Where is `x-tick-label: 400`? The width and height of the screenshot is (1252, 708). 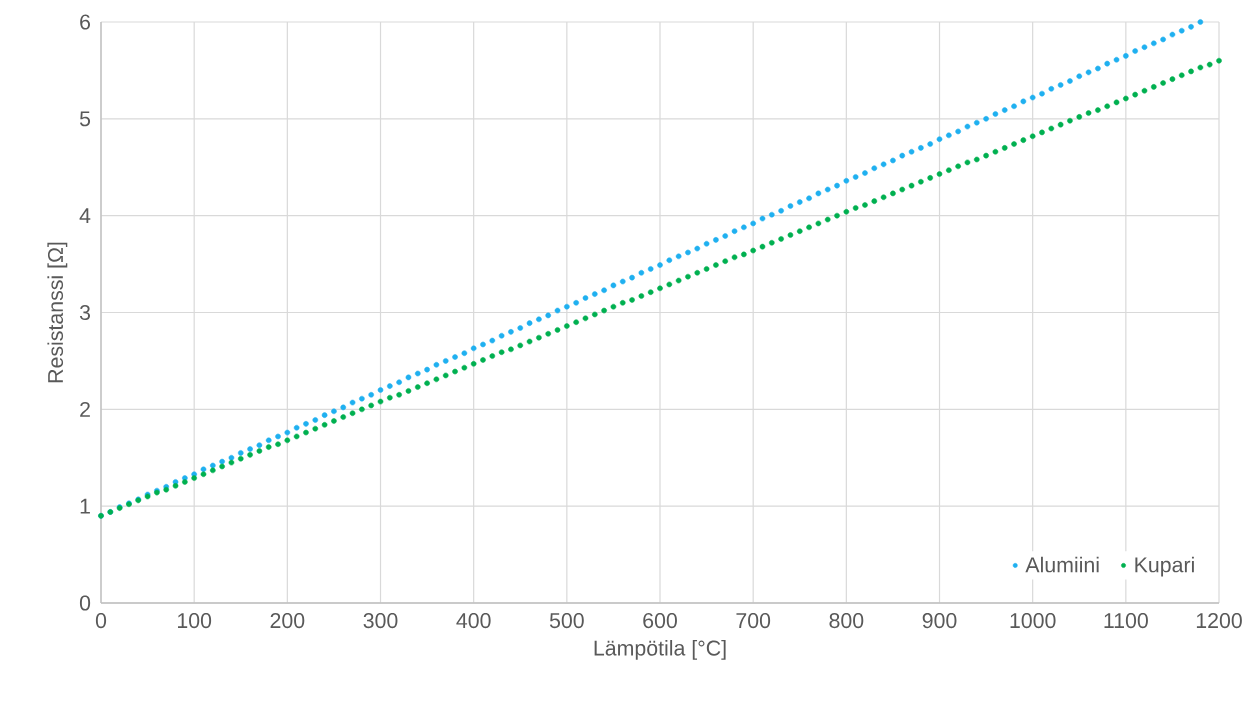 x-tick-label: 400 is located at coordinates (473, 621).